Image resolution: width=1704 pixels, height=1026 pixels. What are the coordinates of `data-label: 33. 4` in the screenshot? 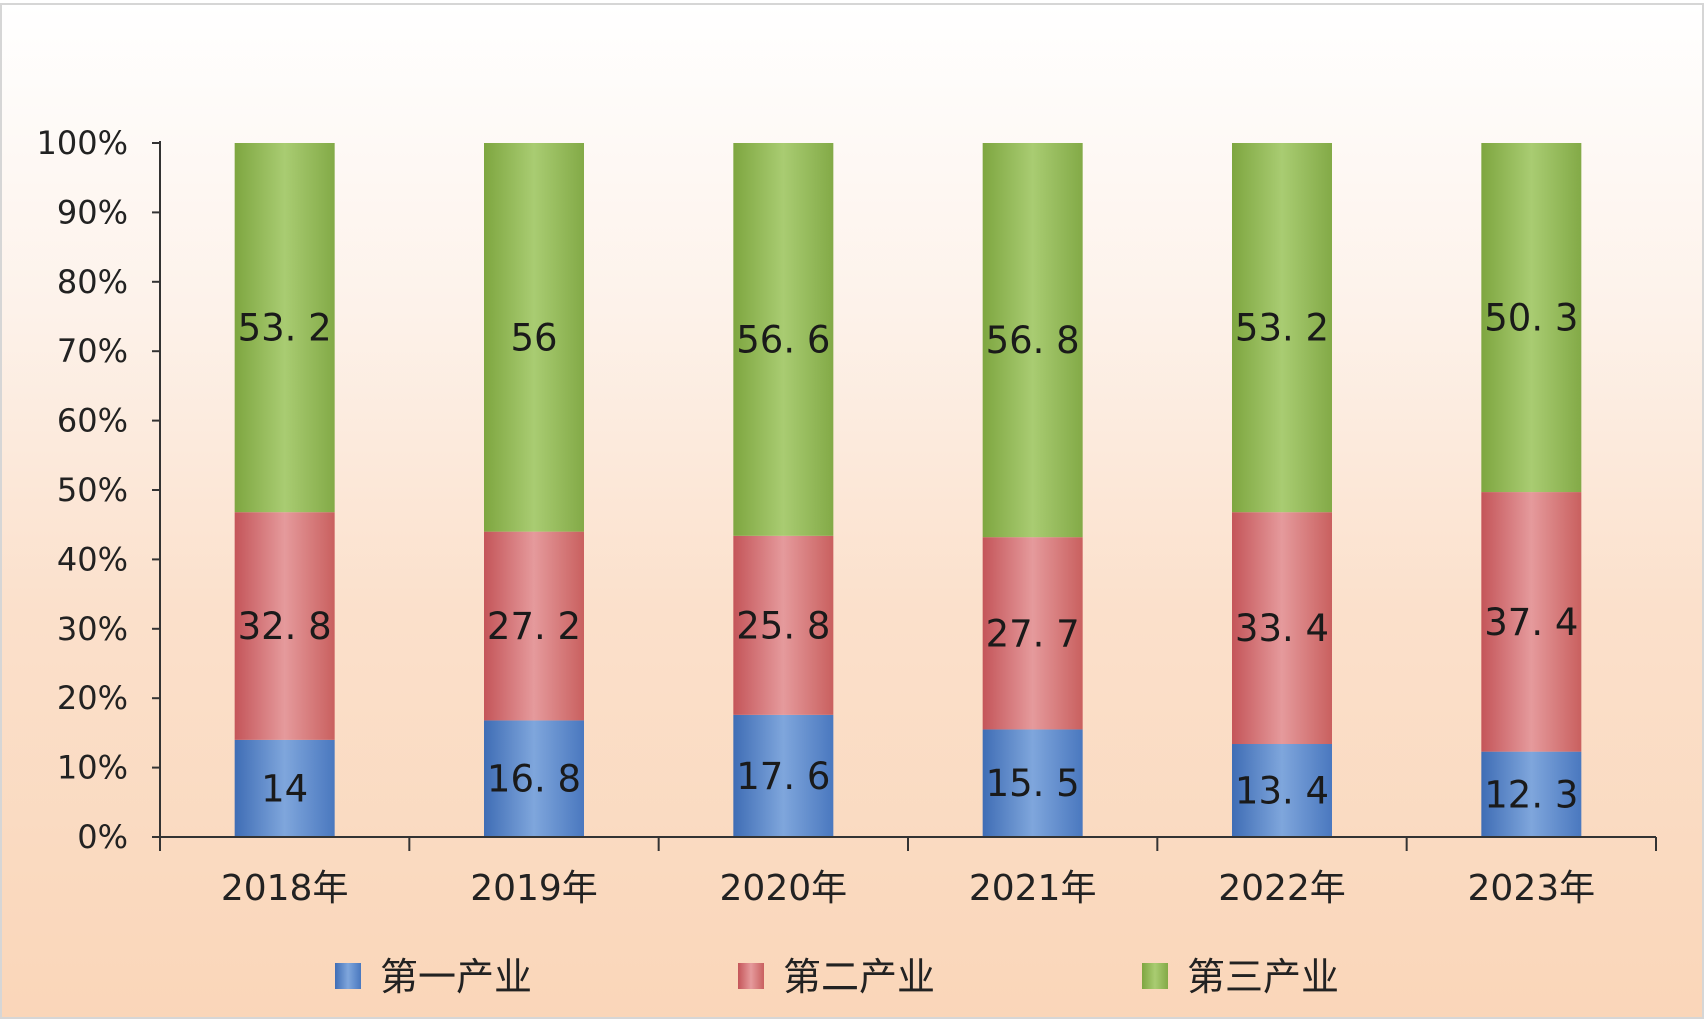 It's located at (1282, 628).